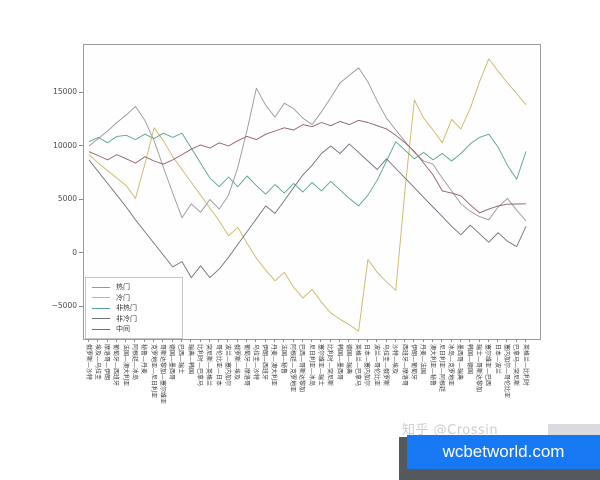  Describe the element at coordinates (218, 365) in the screenshot. I see `x-tick-label: 哥伦比亚—日本` at that location.